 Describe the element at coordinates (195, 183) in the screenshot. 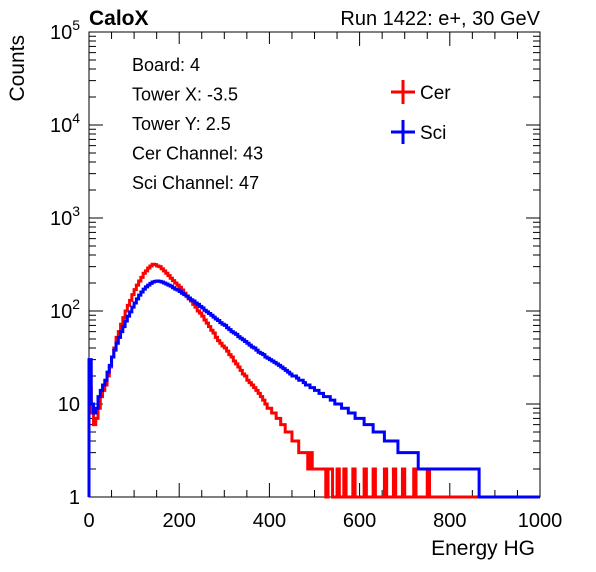

I see `info-line: Sci Channel: 47` at that location.